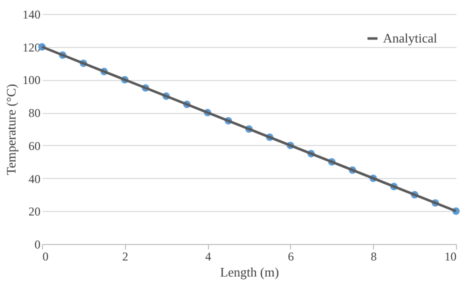 The width and height of the screenshot is (474, 284). Describe the element at coordinates (450, 257) in the screenshot. I see `x-tick-label: 10` at that location.